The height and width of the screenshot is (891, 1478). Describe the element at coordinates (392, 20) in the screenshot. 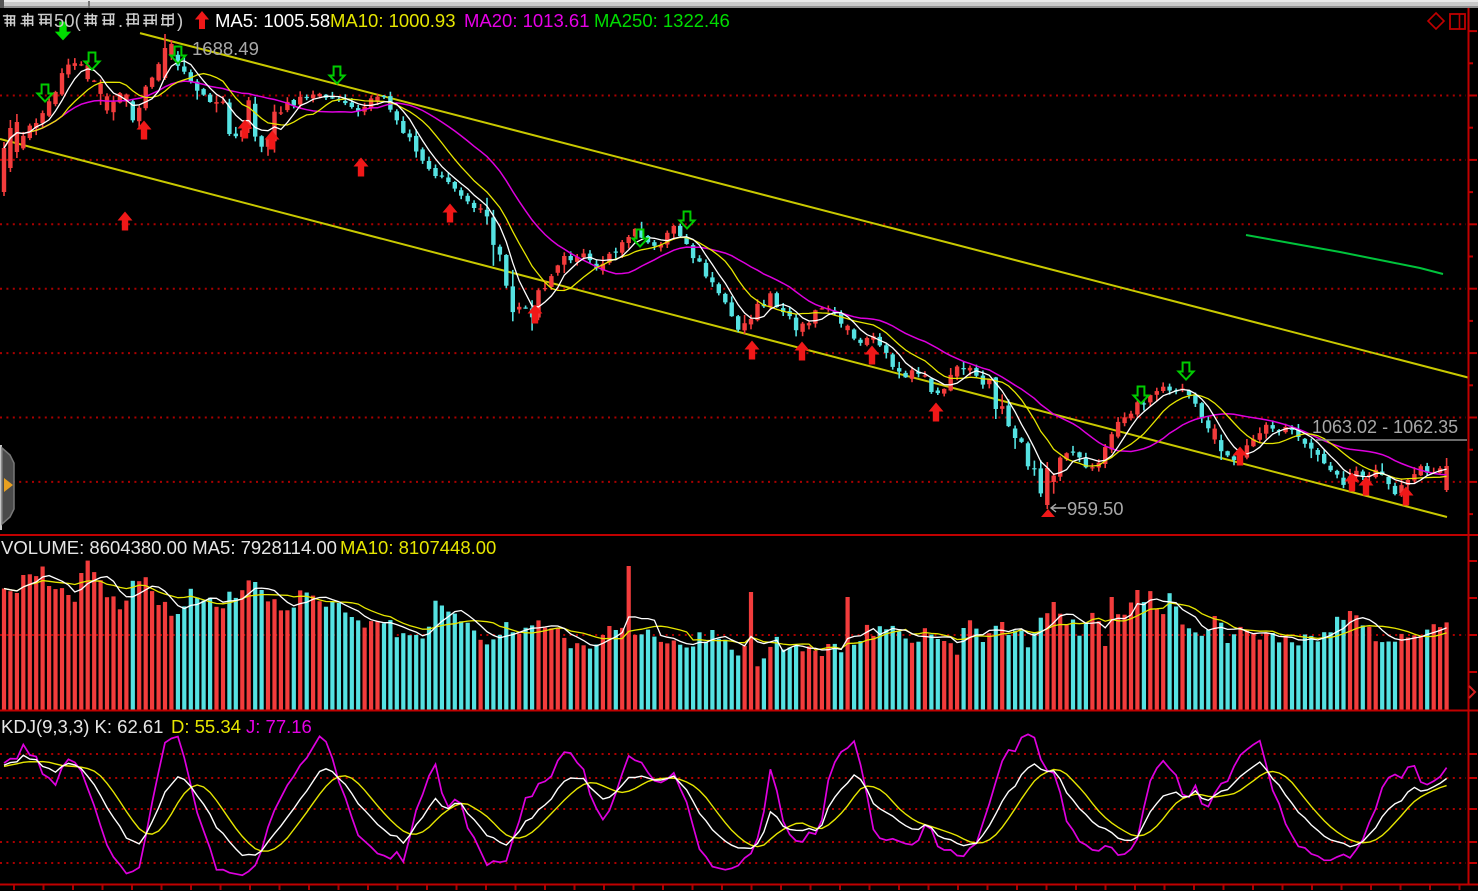

I see `svg-text: MA10: 1000.93` at that location.